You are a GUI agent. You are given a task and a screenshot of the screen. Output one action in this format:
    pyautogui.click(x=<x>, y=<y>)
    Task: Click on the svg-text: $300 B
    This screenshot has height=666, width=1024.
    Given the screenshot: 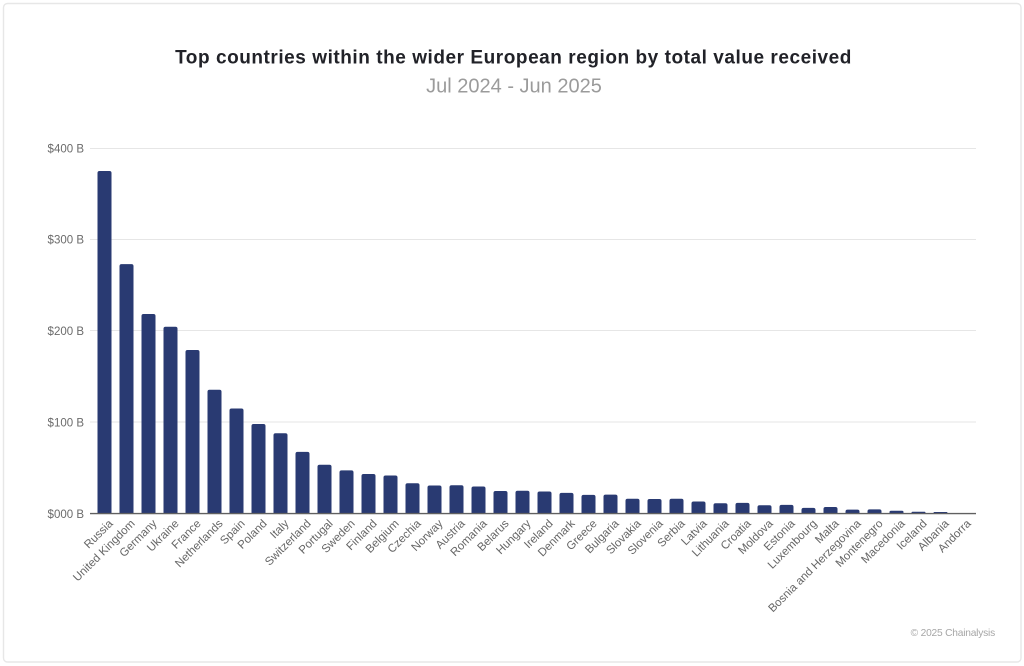 What is the action you would take?
    pyautogui.click(x=66, y=241)
    